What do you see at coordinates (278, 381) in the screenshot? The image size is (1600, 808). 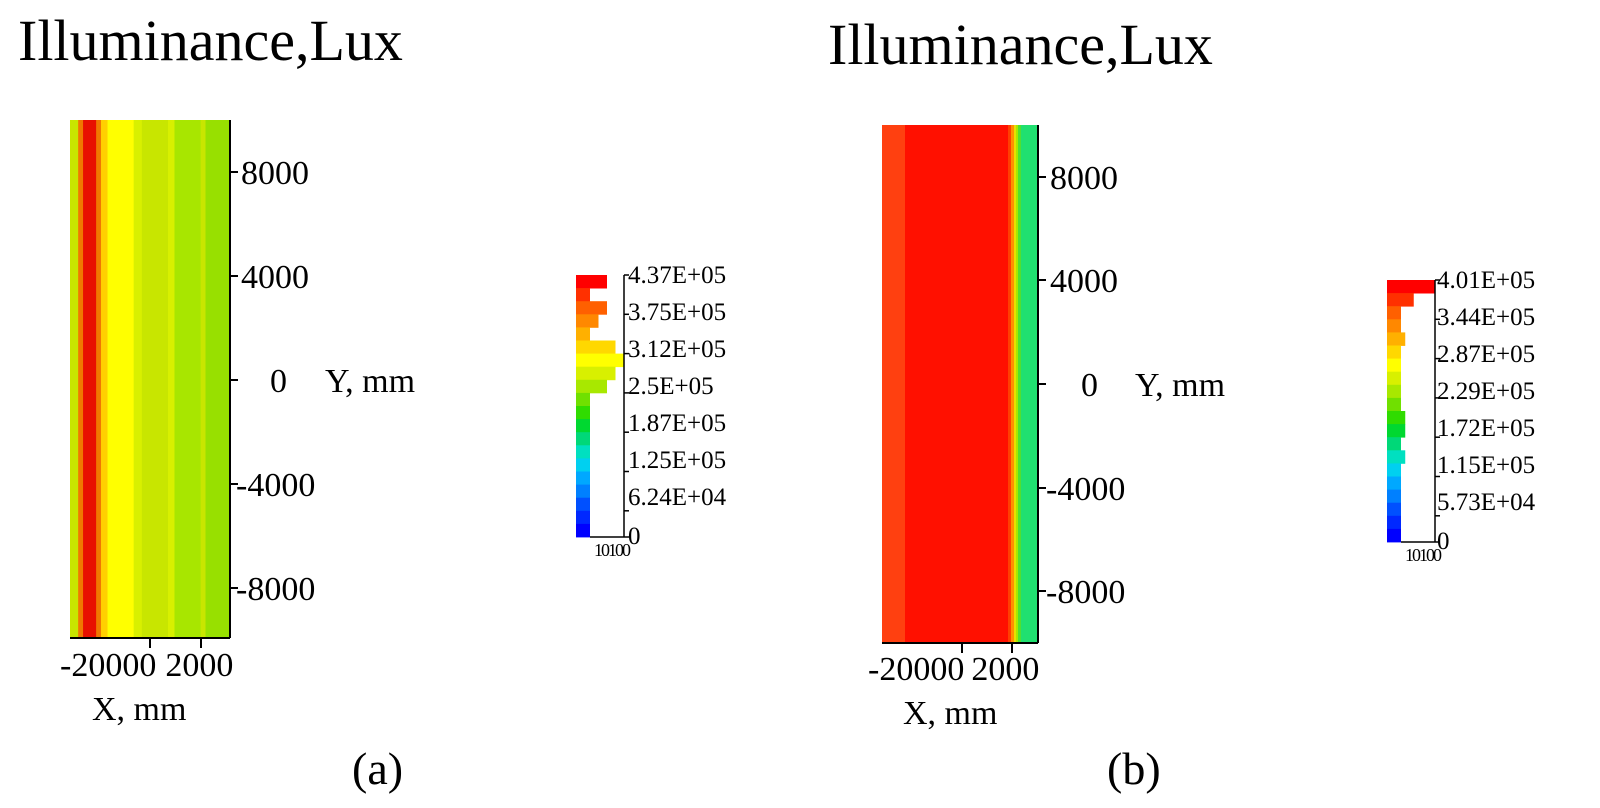 I see `panel-a-y-tick-label: 0` at bounding box center [278, 381].